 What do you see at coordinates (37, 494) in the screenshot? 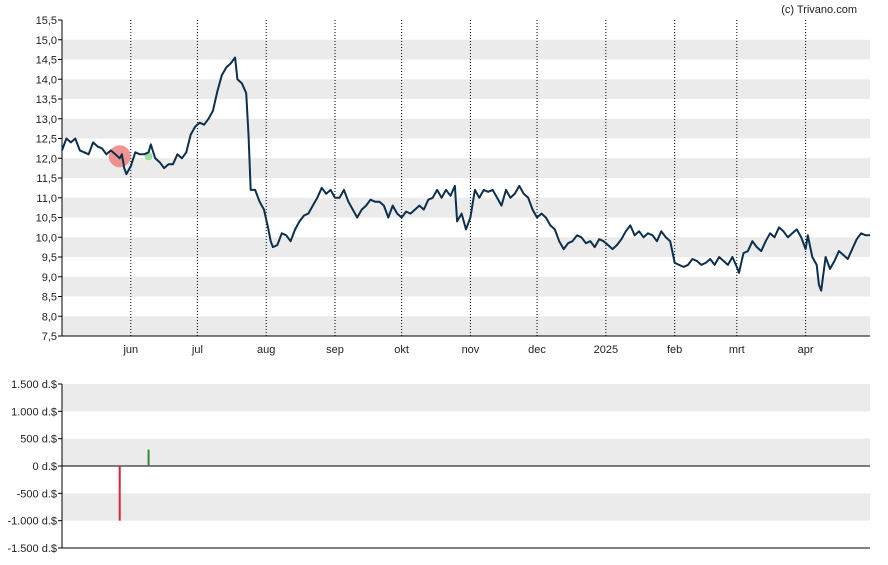
I see `volume-y-tick-label: -500 d.$` at bounding box center [37, 494].